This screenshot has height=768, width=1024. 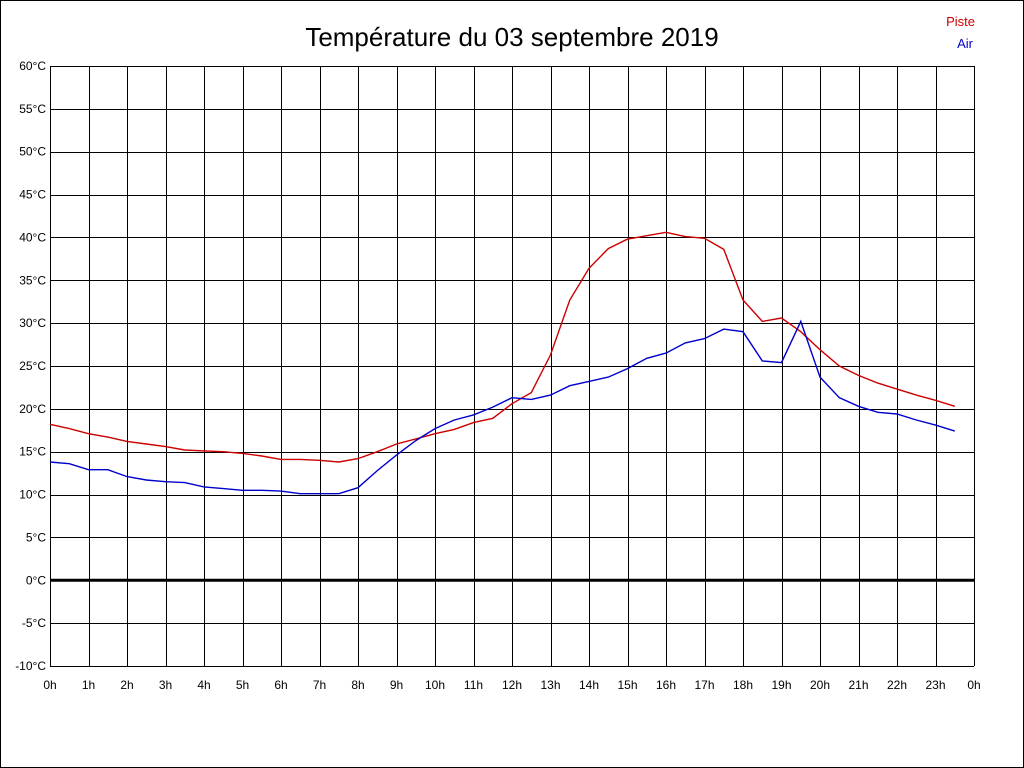 I want to click on y-tick-label: -10°C, so click(x=30, y=666).